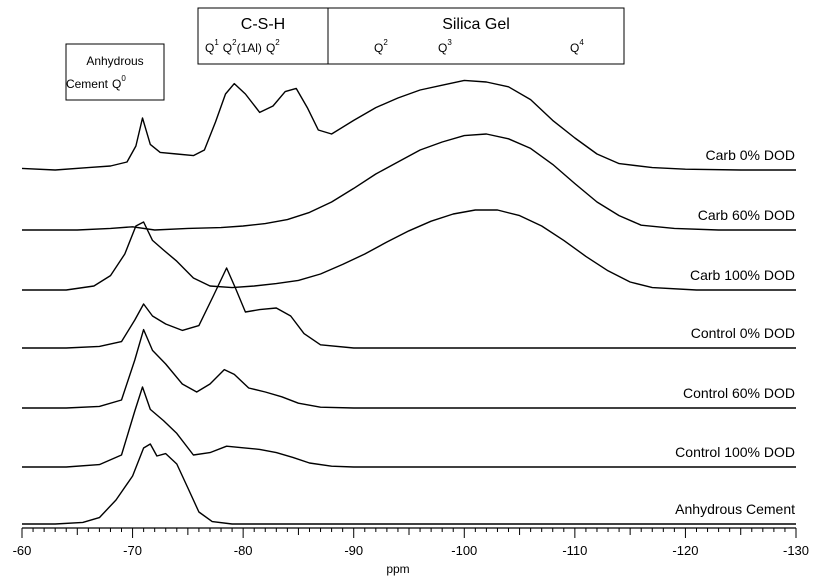  I want to click on x-axis-title: ppm, so click(397, 569).